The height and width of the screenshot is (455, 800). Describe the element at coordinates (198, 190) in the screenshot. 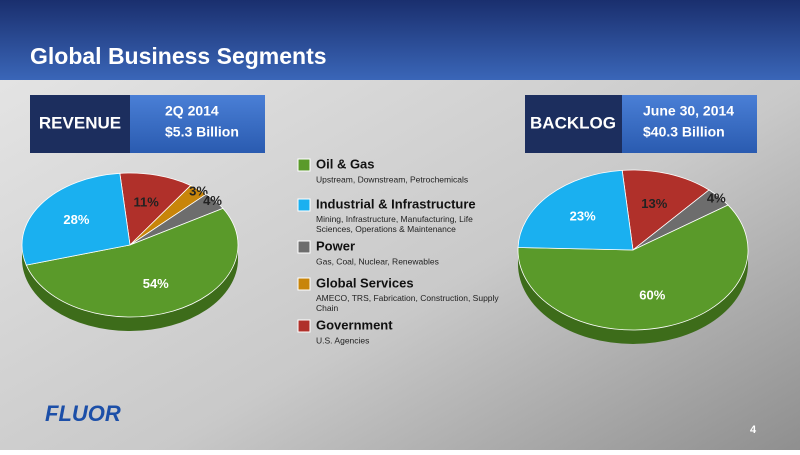

I see `data-label: 3%` at that location.